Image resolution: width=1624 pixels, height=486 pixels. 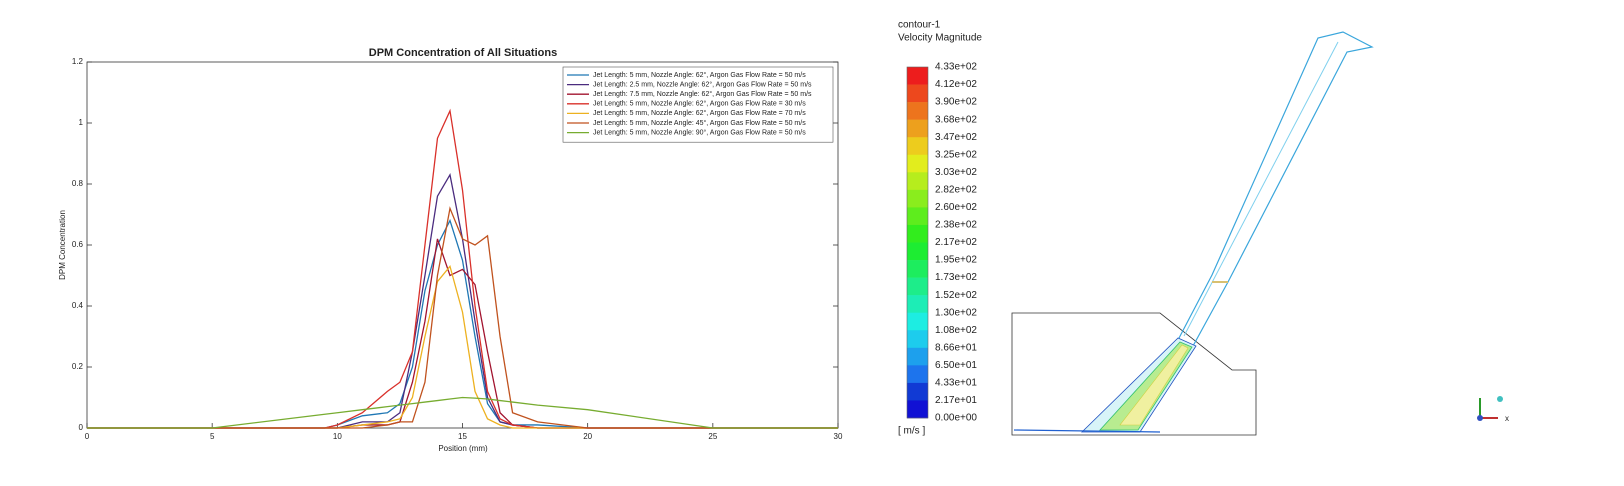 What do you see at coordinates (956, 365) in the screenshot?
I see `colorbar-label: 6.50e+01` at bounding box center [956, 365].